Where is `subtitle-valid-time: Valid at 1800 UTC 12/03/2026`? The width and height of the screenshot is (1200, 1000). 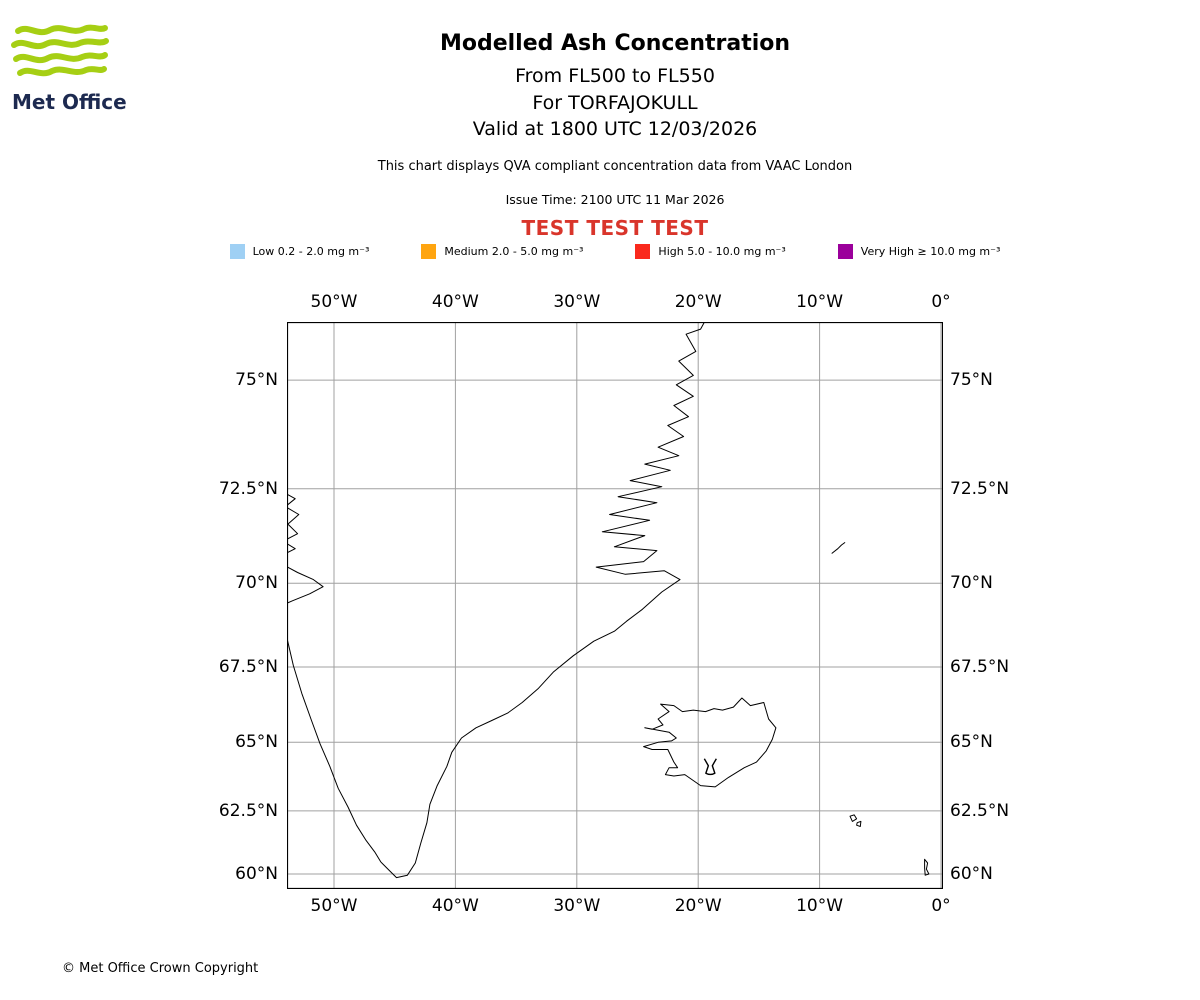 subtitle-valid-time: Valid at 1800 UTC 12/03/2026 is located at coordinates (615, 129).